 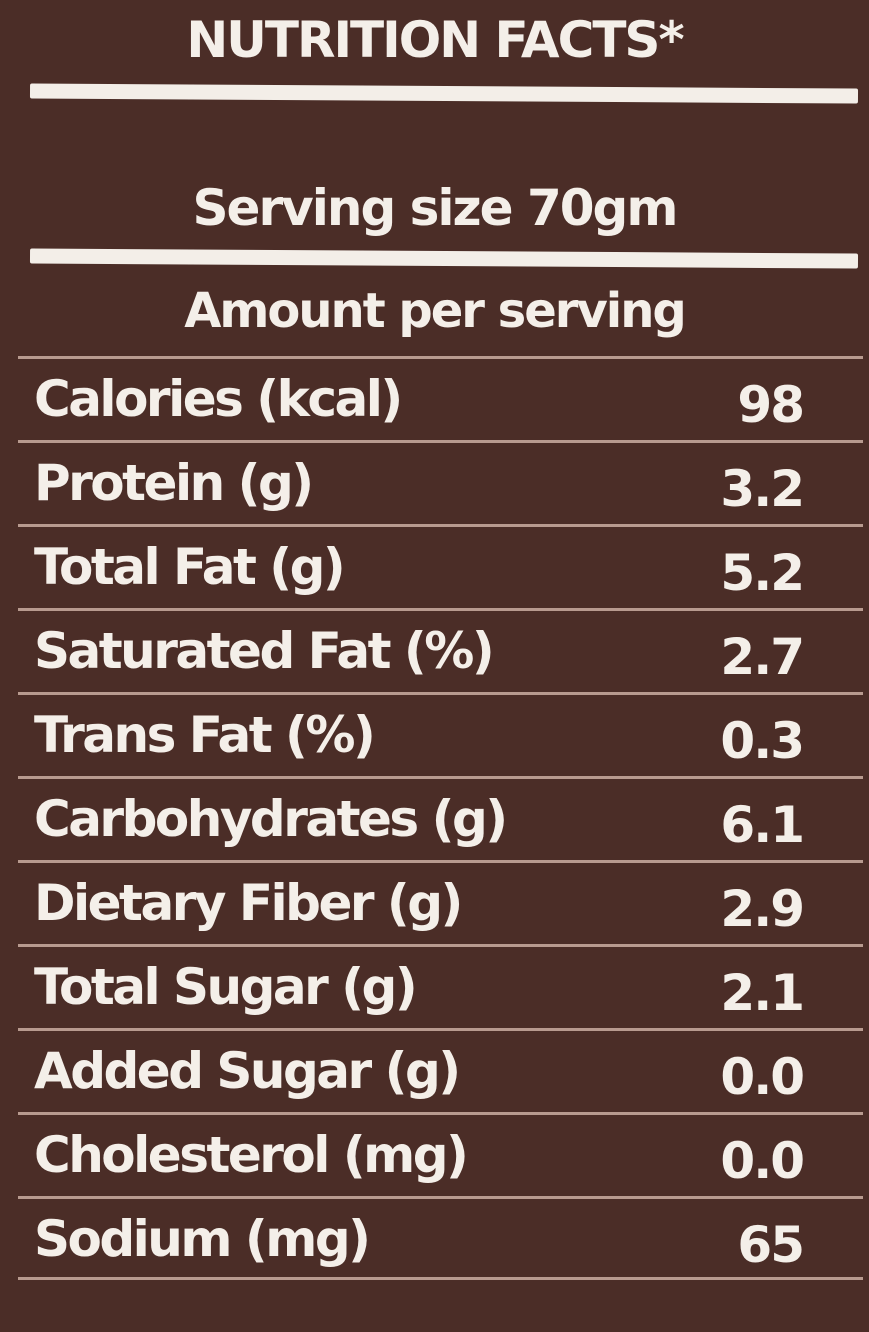 I want to click on title-divider, so click(x=444, y=93).